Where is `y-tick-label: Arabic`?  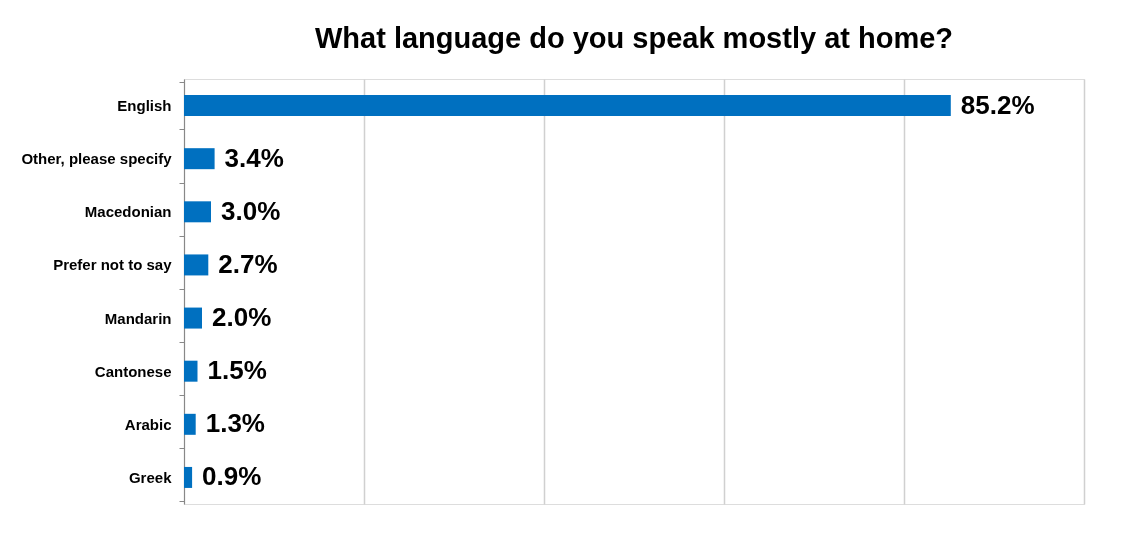
y-tick-label: Arabic is located at coordinates (148, 424).